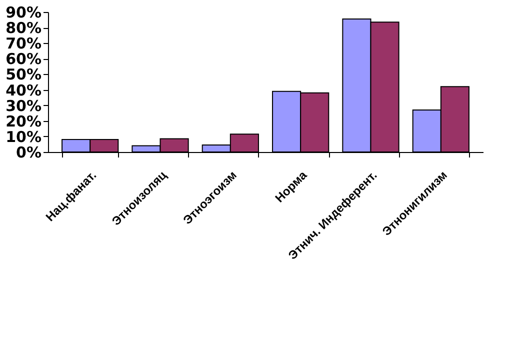 The image size is (516, 344). Describe the element at coordinates (24, 137) in the screenshot. I see `y-tick-label: 10%` at that location.